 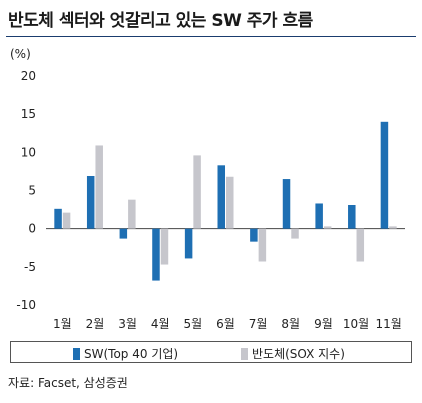 What do you see at coordinates (95, 324) in the screenshot?
I see `x-tick-label: 2월` at bounding box center [95, 324].